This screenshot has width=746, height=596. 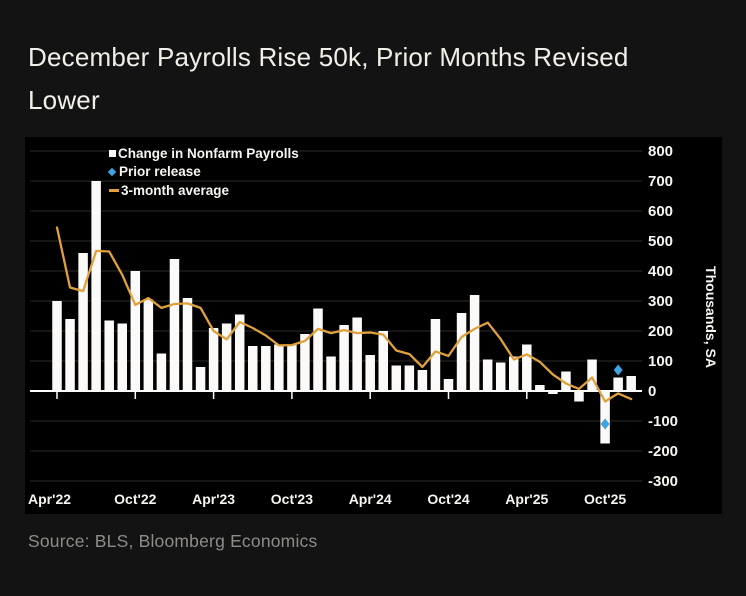 I want to click on legend-item: Change in Nonfarm Payrolls, so click(x=204, y=153).